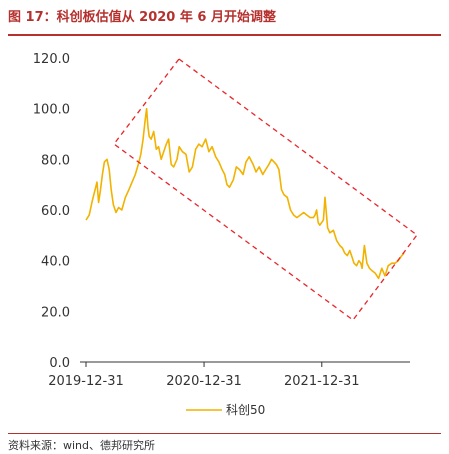  Describe the element at coordinates (224, 35) in the screenshot. I see `title-rule` at that location.